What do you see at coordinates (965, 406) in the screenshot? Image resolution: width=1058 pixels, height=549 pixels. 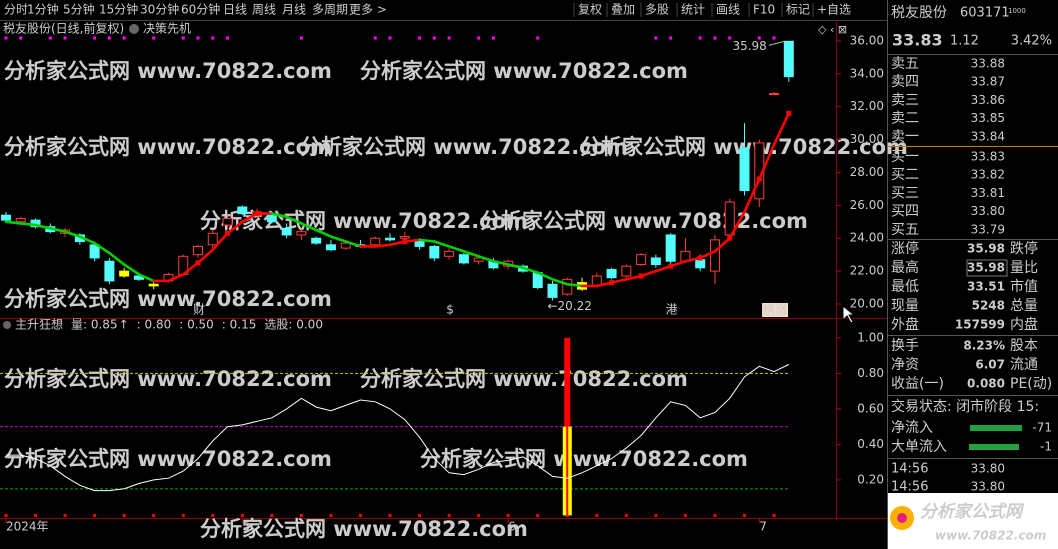 I see `trade-status: 交易状态: 闭市阶段 15:` at bounding box center [965, 406].